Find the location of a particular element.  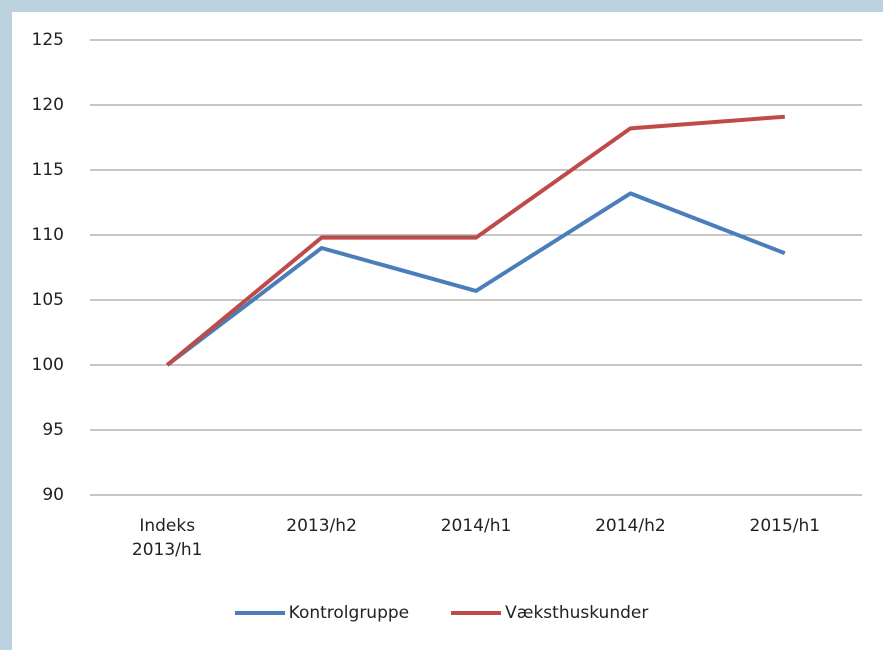

y-tick-label: 90 is located at coordinates (53, 495).